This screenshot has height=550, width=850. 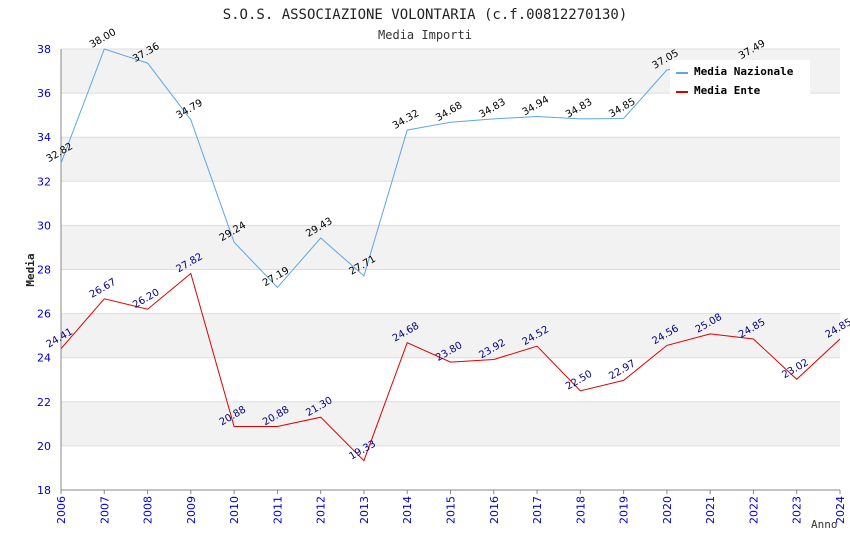 What do you see at coordinates (44, 225) in the screenshot?
I see `y-tick-label: 30` at bounding box center [44, 225].